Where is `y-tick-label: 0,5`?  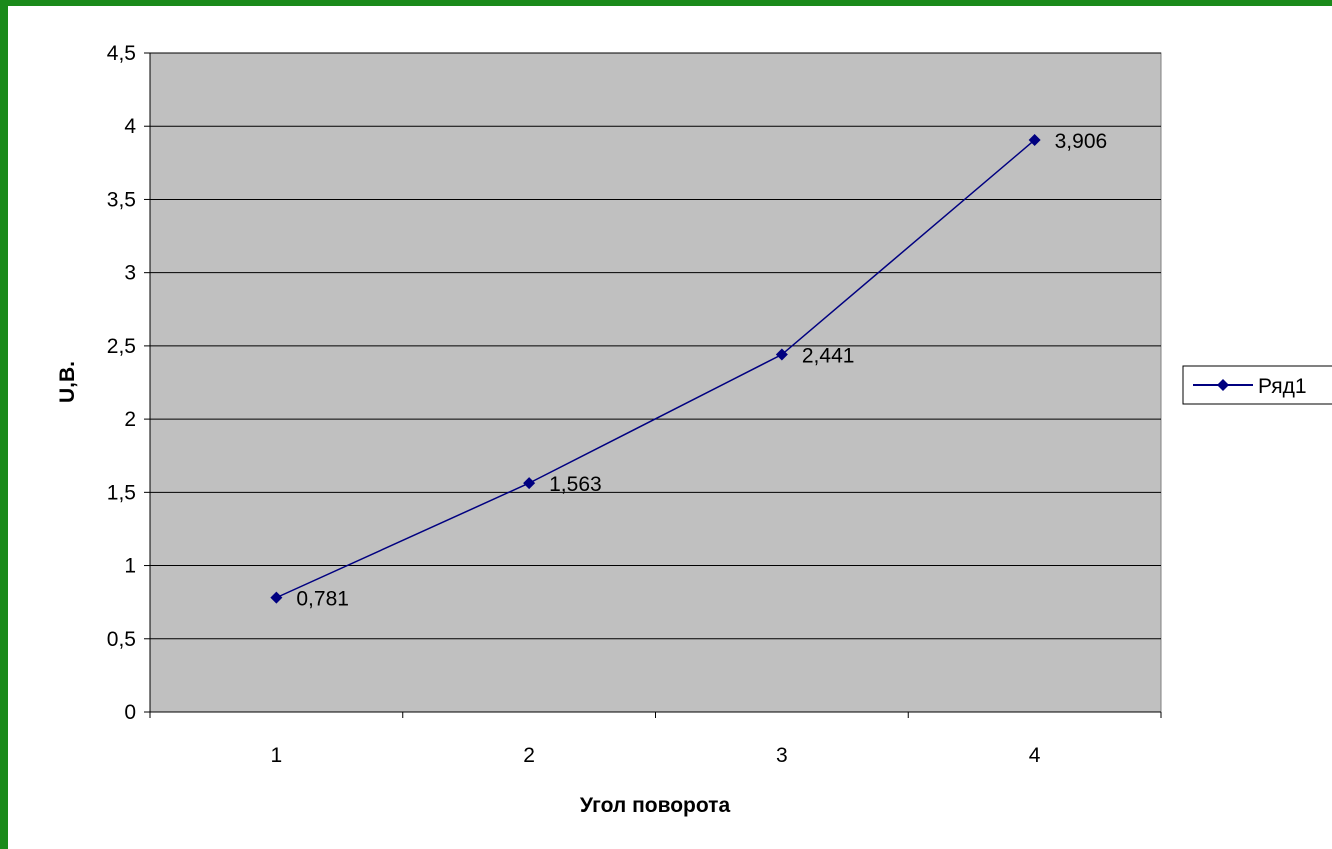
y-tick-label: 0,5 is located at coordinates (121, 639).